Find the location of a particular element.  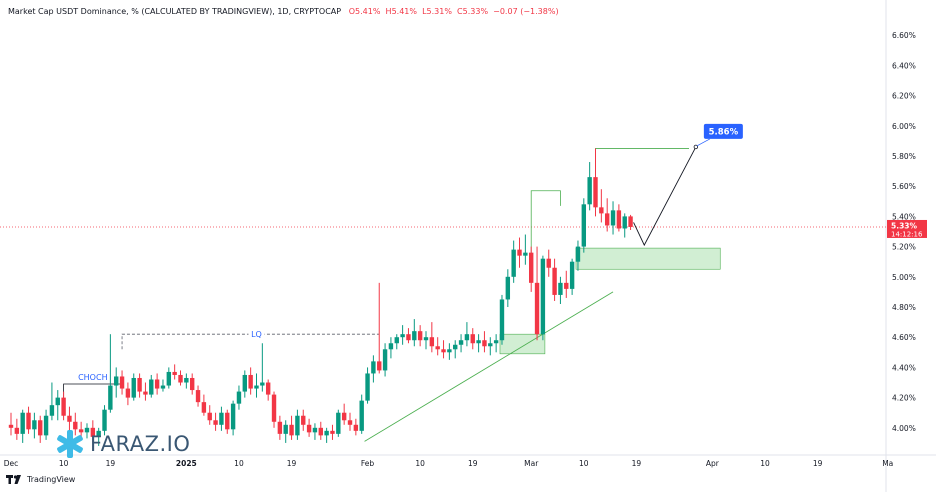

projection-path is located at coordinates (665, 196).